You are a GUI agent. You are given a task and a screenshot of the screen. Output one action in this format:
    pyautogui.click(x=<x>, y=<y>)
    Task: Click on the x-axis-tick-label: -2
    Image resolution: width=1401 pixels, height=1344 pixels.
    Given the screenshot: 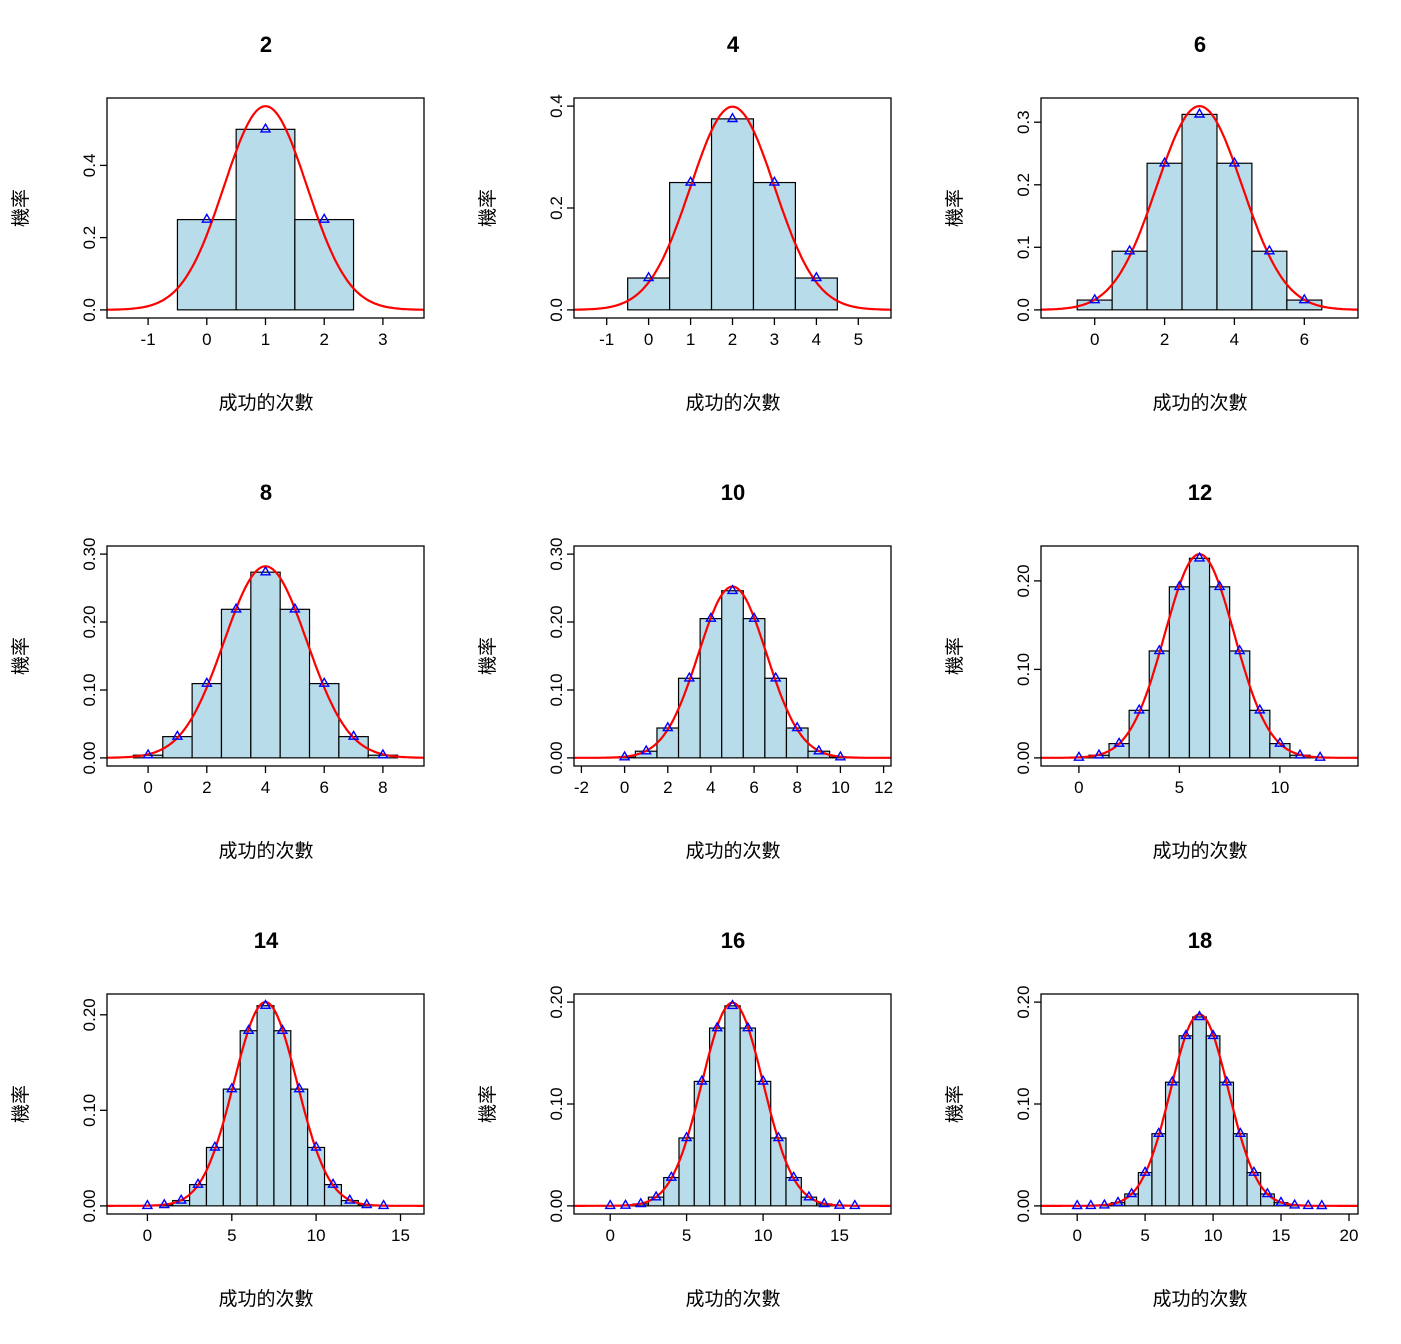 What is the action you would take?
    pyautogui.click(x=581, y=787)
    